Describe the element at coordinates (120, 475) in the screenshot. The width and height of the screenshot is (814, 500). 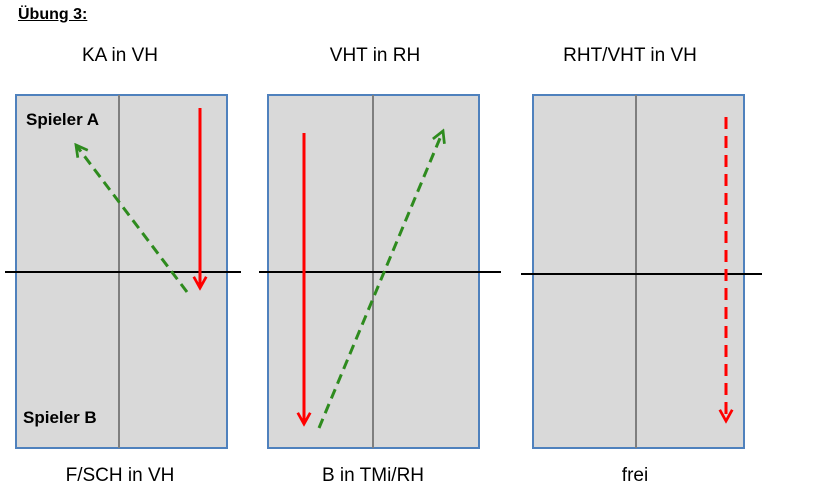
I see `table-1-bottom-label: F/SCH in VH` at that location.